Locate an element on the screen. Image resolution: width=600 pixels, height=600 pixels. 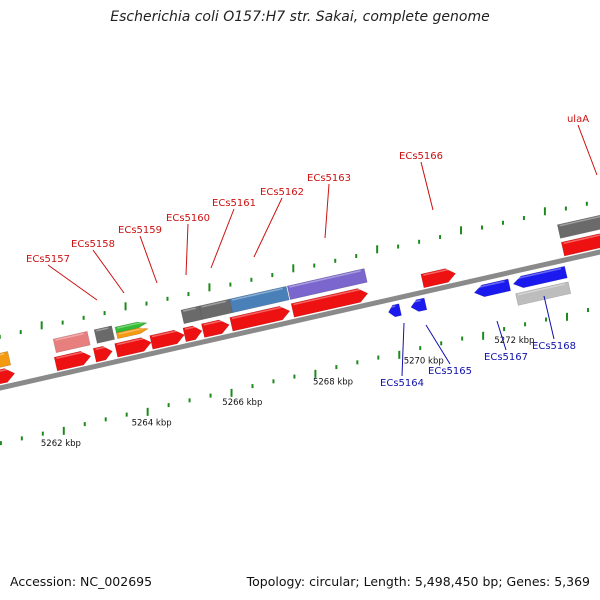
forward-gene-label: ECs5159 is located at coordinates (140, 230).